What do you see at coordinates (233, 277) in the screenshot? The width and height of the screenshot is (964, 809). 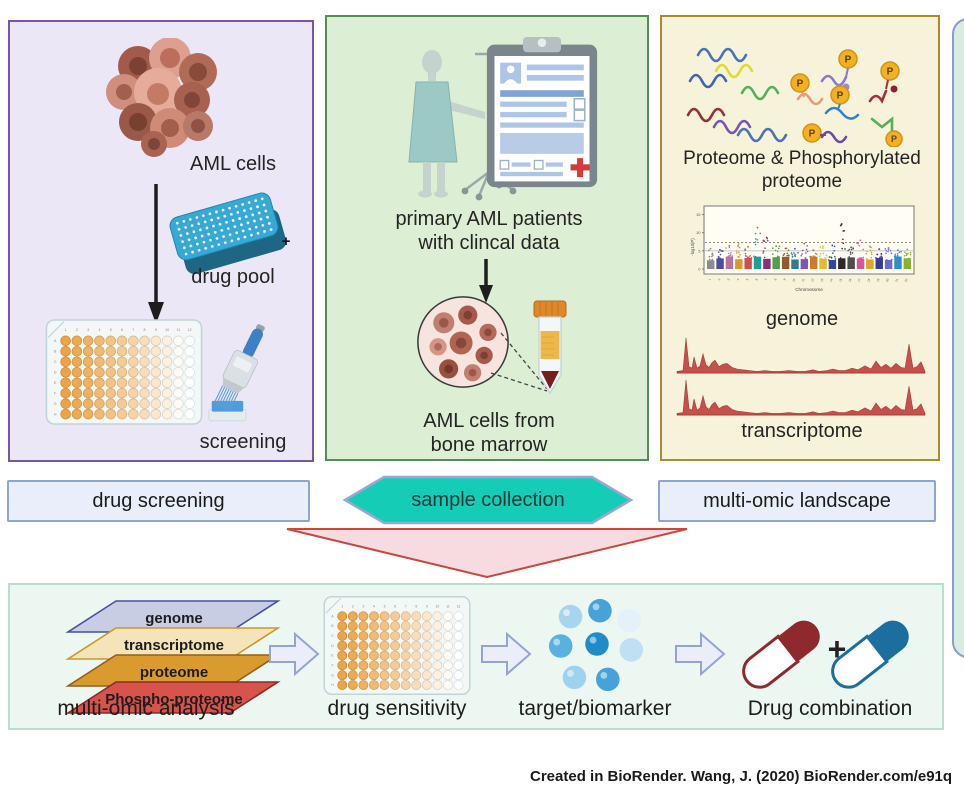 I see `drug-pool-label: drug pool` at bounding box center [233, 277].